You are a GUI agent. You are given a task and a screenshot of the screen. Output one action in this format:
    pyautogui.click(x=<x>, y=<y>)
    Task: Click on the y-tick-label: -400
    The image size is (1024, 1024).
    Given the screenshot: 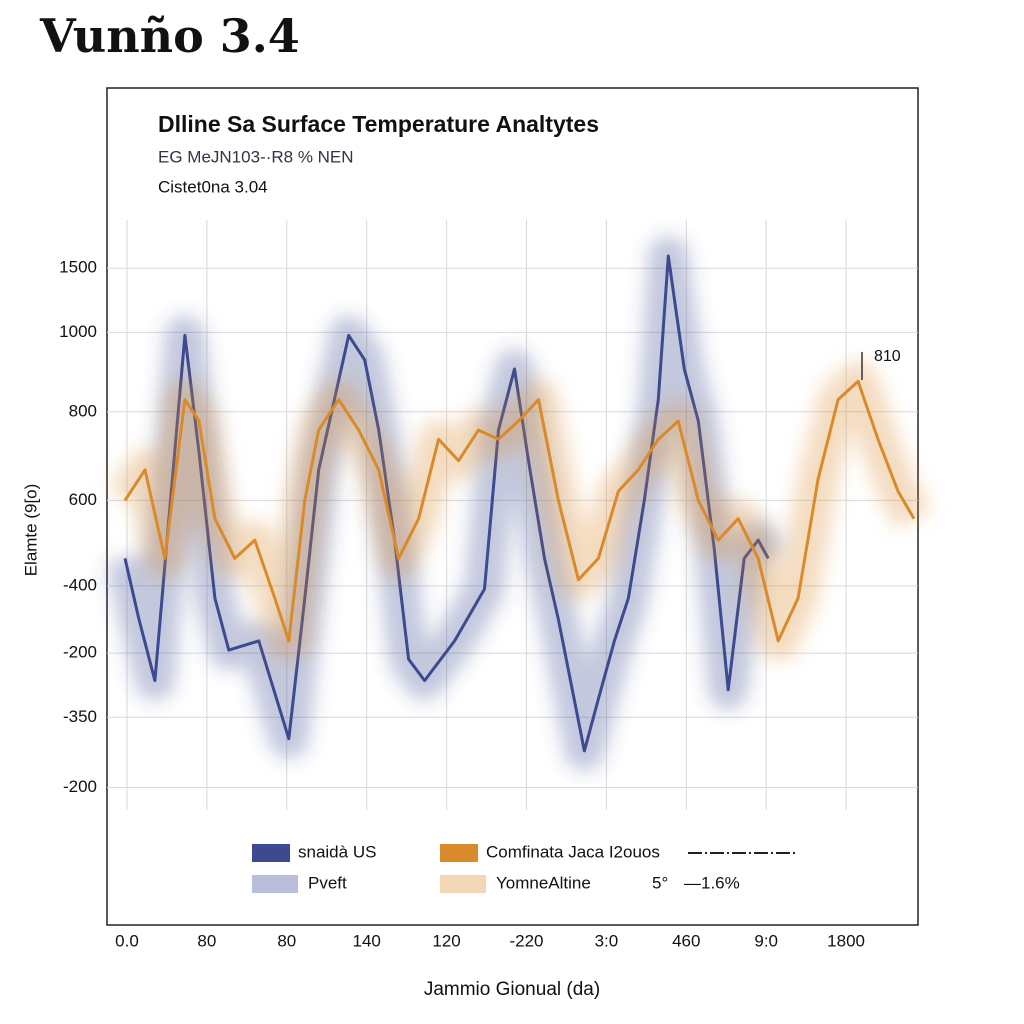 What is the action you would take?
    pyautogui.click(x=80, y=584)
    